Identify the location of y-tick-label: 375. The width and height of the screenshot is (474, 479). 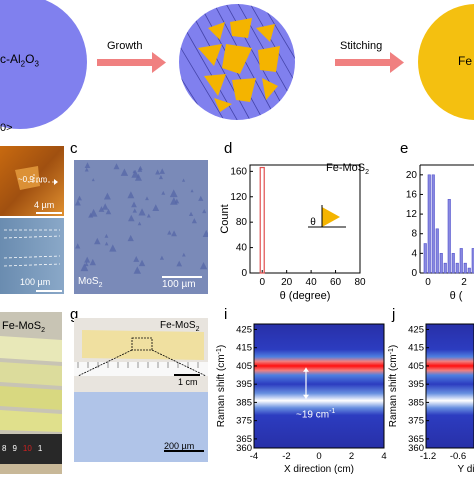
(244, 421).